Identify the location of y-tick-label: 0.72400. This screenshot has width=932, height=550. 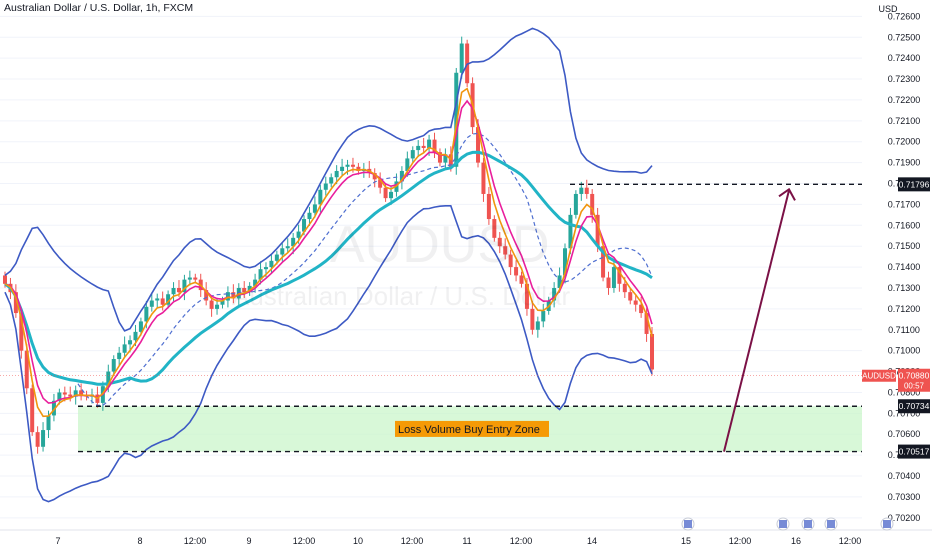
(904, 58).